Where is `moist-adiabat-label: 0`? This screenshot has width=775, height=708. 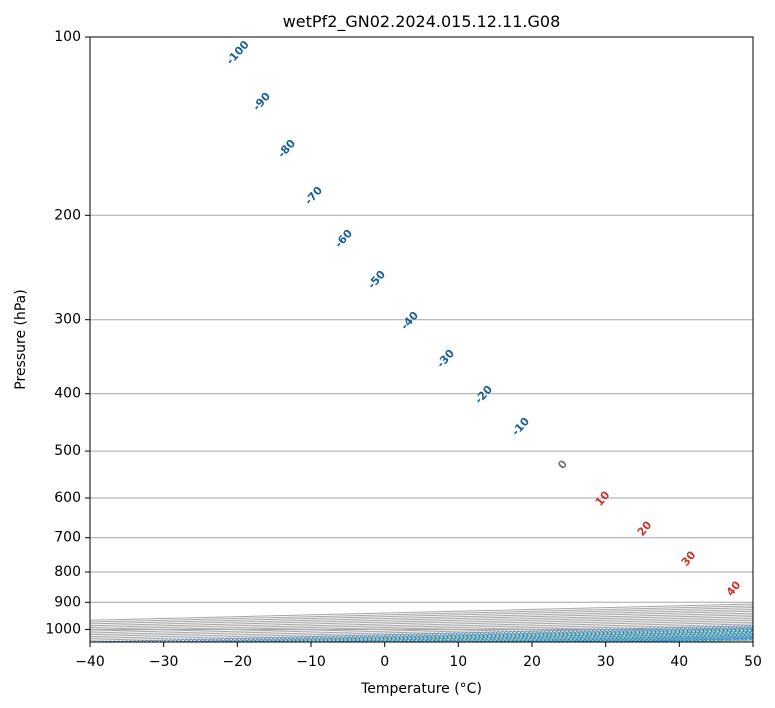 moist-adiabat-label: 0 is located at coordinates (562, 464).